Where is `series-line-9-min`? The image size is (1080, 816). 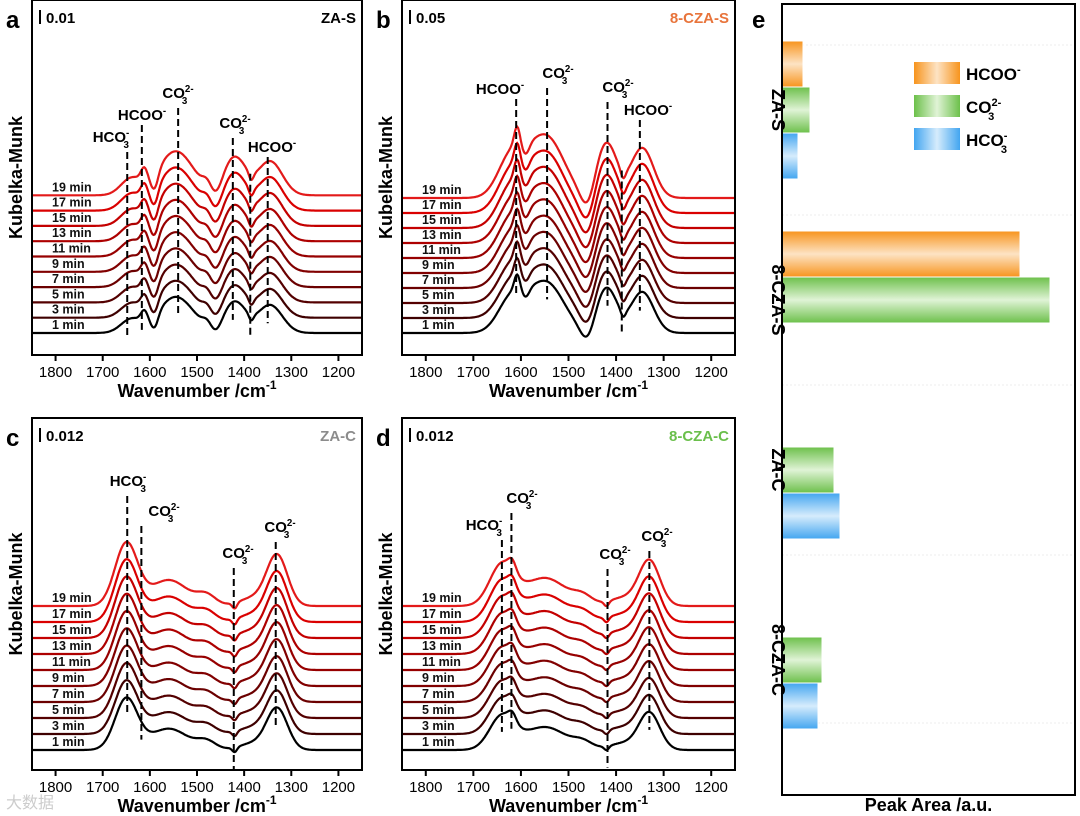 series-line-9-min is located at coordinates (568, 664).